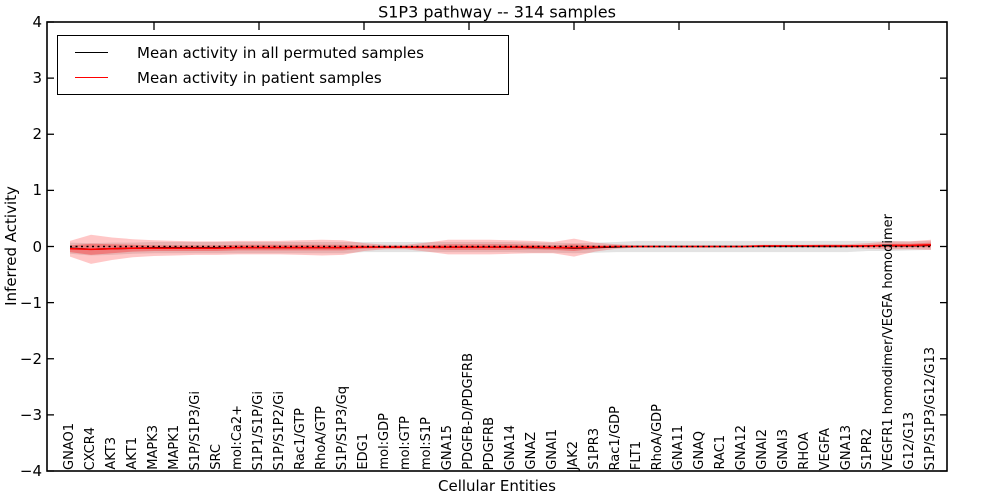 The image size is (1000, 500). Describe the element at coordinates (930, 408) in the screenshot. I see `x-tick-label: S1P/S1P3/G12/G13` at that location.